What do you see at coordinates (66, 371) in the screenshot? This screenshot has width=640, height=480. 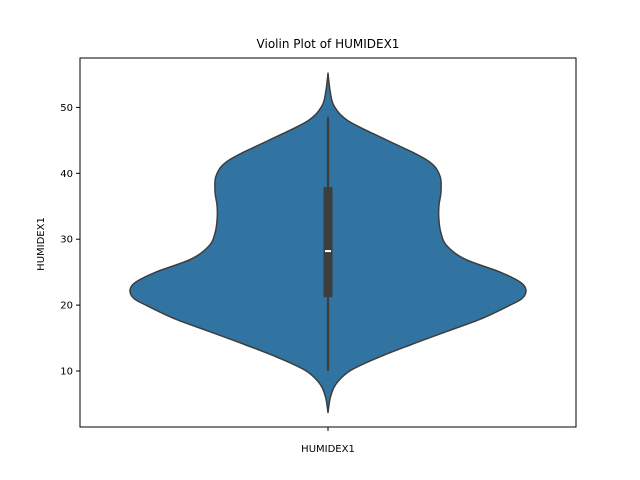 I see `y-tick-label: 10` at bounding box center [66, 371].